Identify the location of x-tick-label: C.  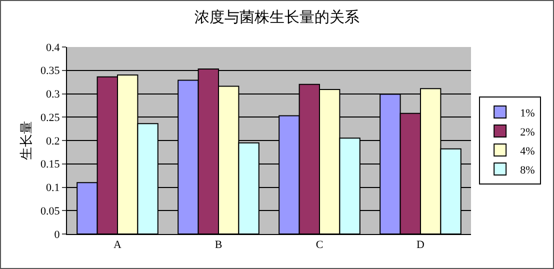
(320, 245).